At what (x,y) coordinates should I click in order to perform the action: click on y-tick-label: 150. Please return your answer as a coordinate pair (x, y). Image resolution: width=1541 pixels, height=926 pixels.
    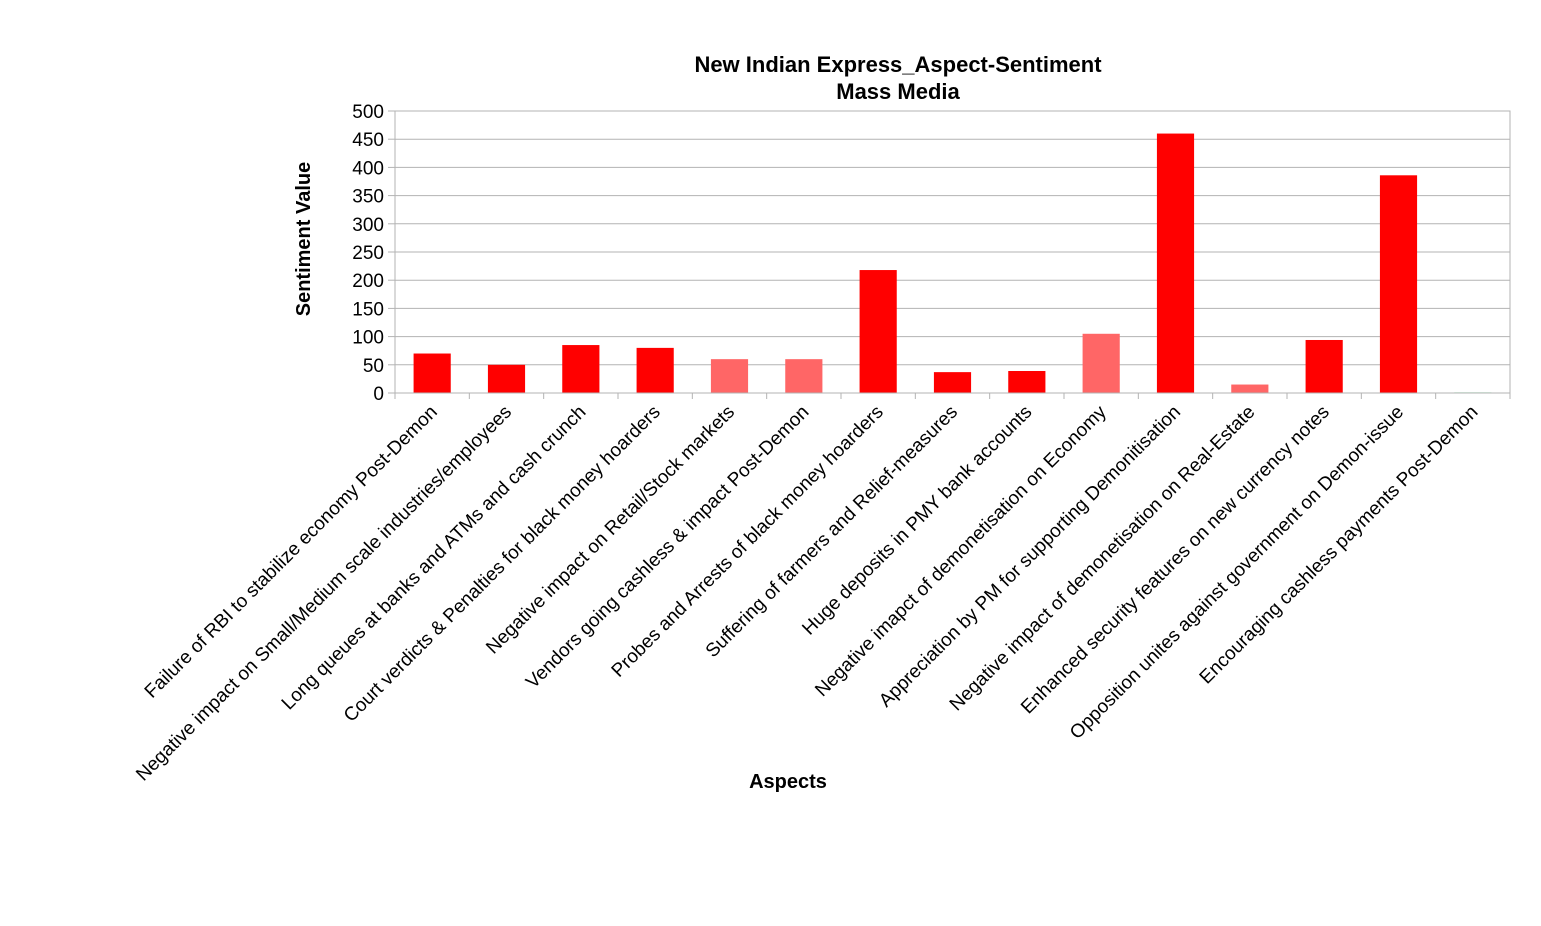
    Looking at the image, I should click on (368, 309).